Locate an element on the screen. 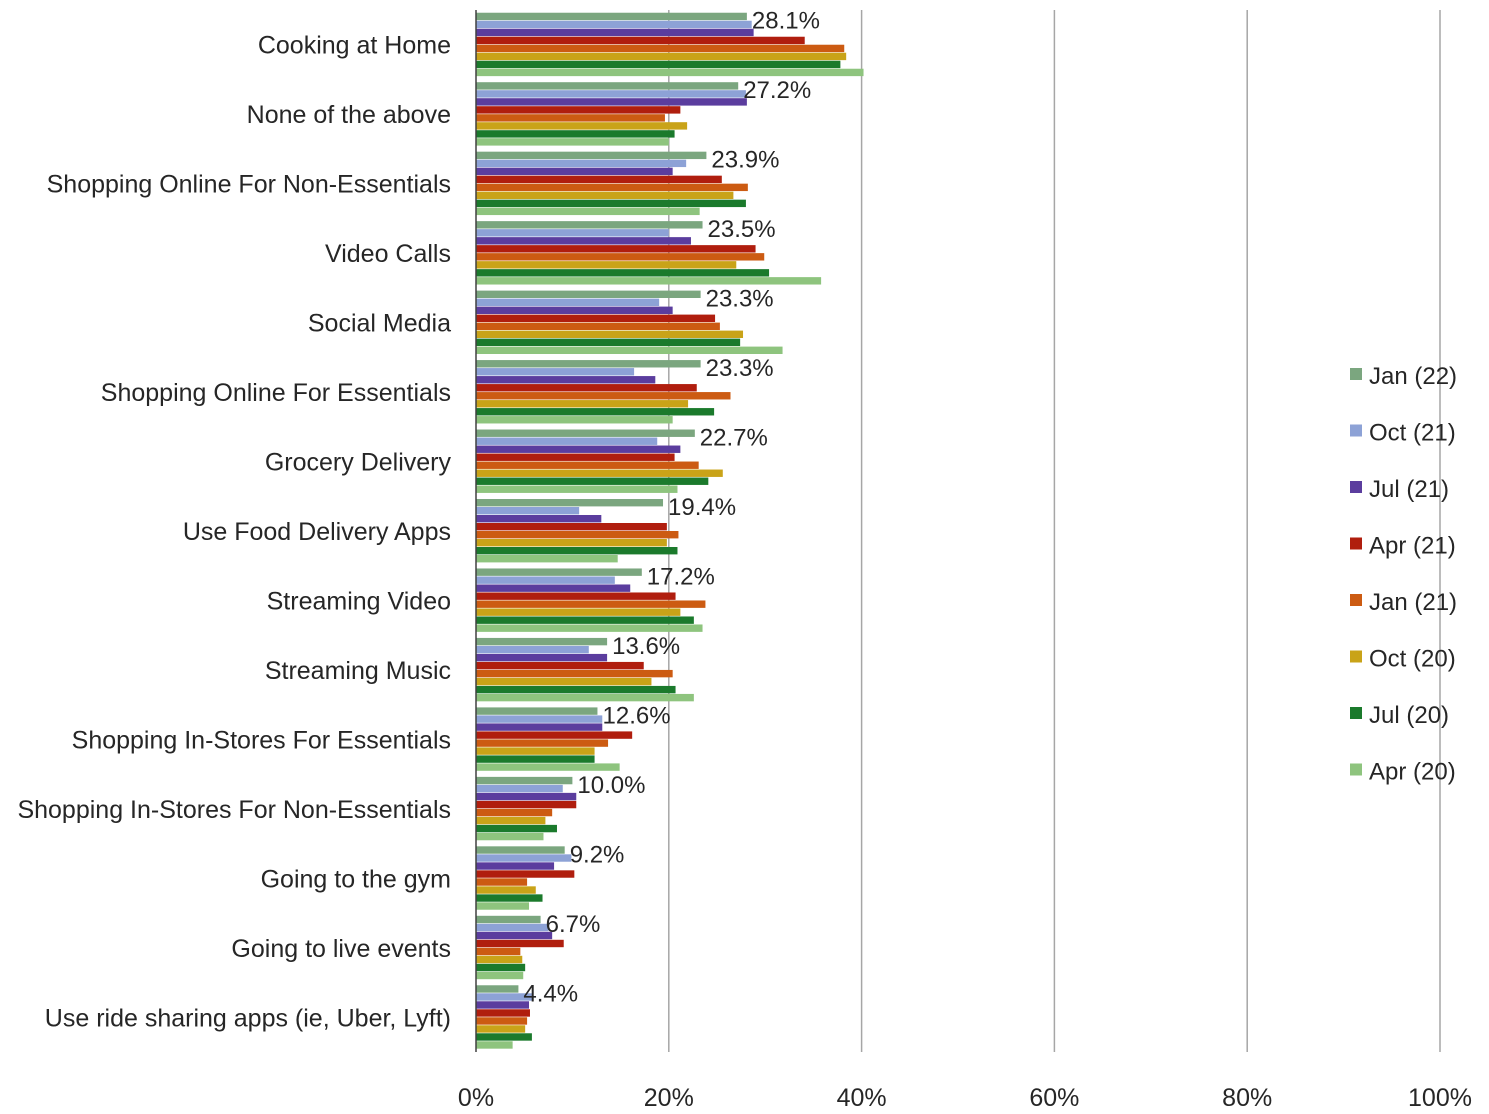 The image size is (1489, 1114). legend-label: Apr (20) is located at coordinates (1412, 772).